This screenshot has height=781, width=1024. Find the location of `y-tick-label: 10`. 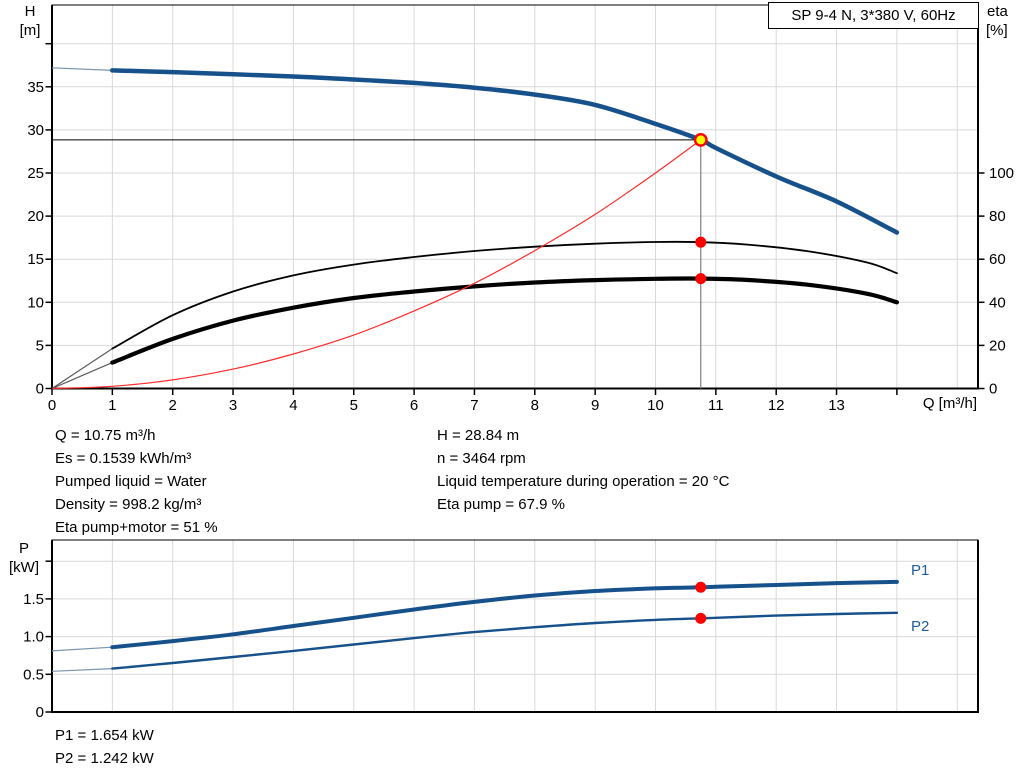

y-tick-label: 10 is located at coordinates (35, 302).